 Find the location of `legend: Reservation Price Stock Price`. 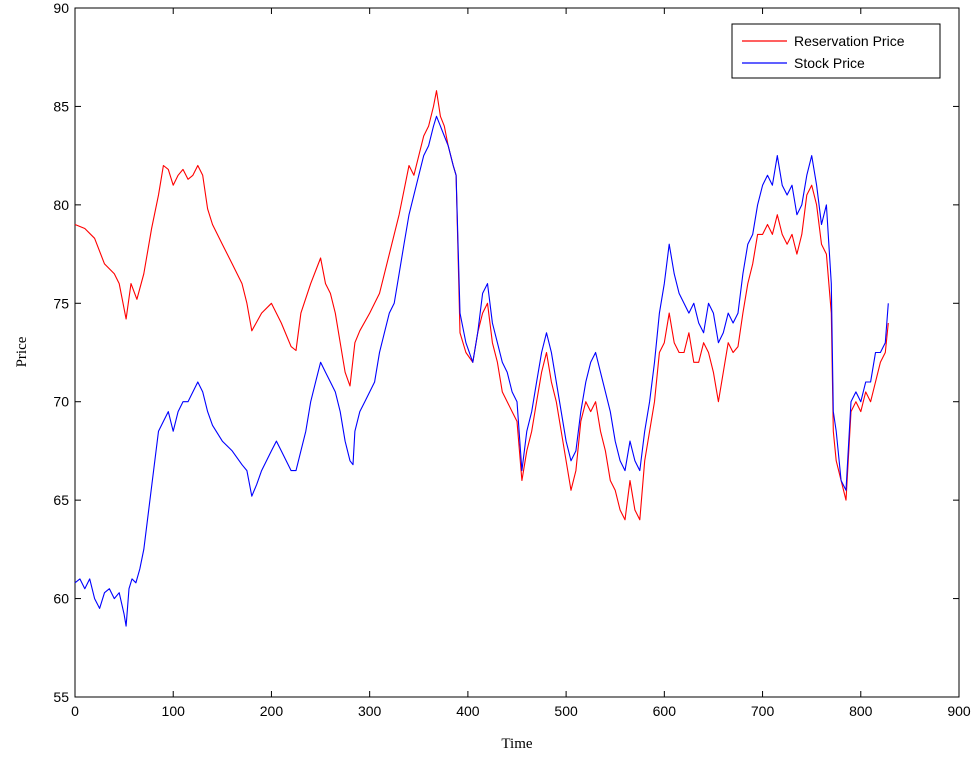

legend: Reservation Price Stock Price is located at coordinates (836, 51).